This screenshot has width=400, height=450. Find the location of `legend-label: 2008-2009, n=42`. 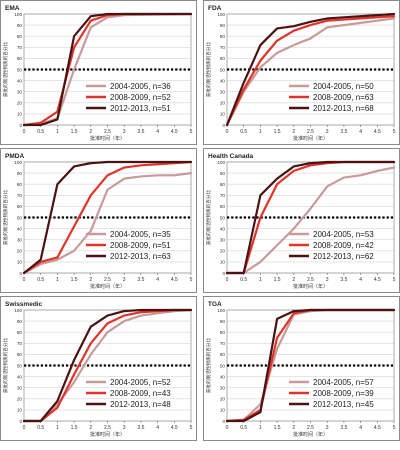

legend-label: 2008-2009, n=42 is located at coordinates (343, 245).